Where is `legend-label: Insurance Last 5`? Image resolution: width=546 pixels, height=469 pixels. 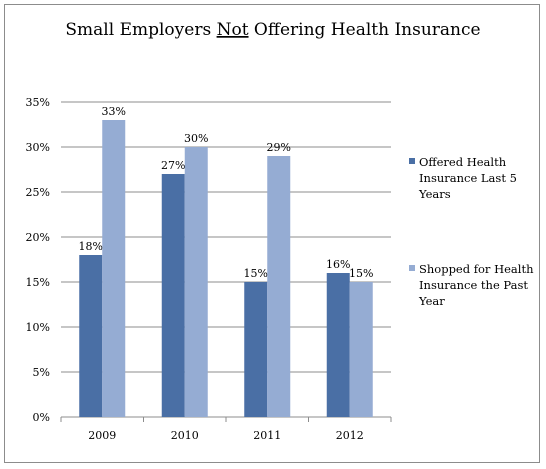 legend-label: Insurance Last 5 is located at coordinates (468, 178).